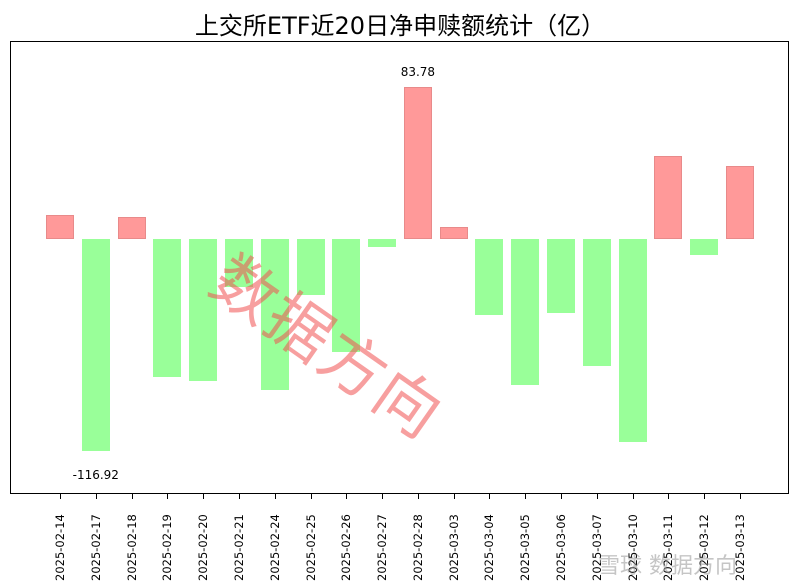 Image resolution: width=800 pixels, height=587 pixels. What do you see at coordinates (561, 547) in the screenshot?
I see `x-tick-label: 2025-03-06` at bounding box center [561, 547].